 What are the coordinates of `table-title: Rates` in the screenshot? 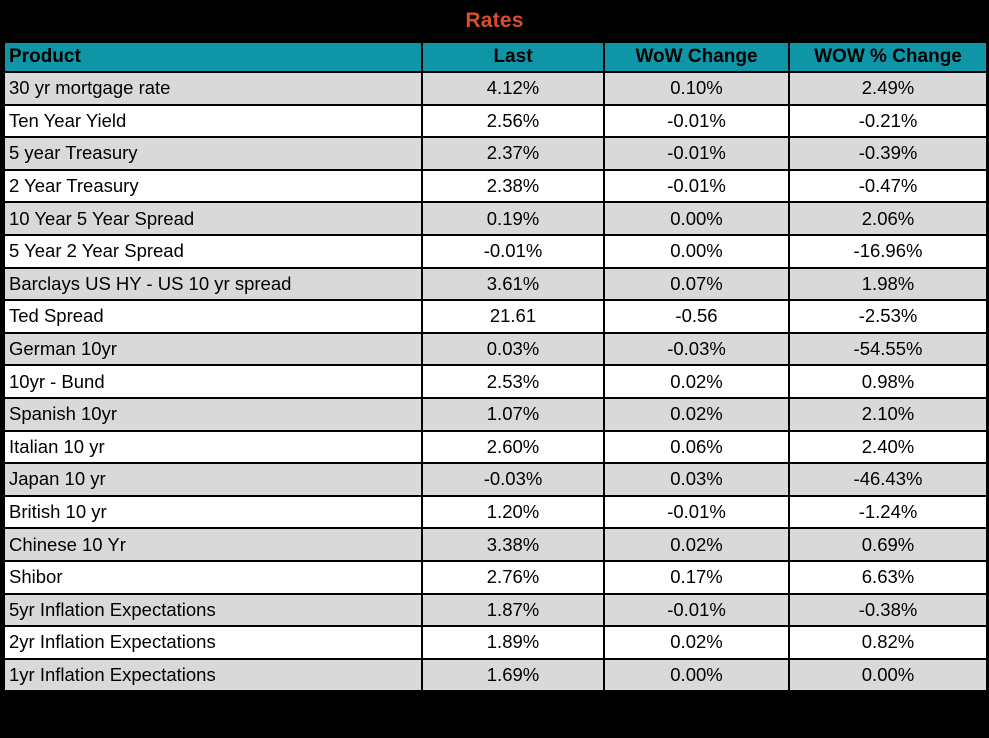 It's located at (494, 20).